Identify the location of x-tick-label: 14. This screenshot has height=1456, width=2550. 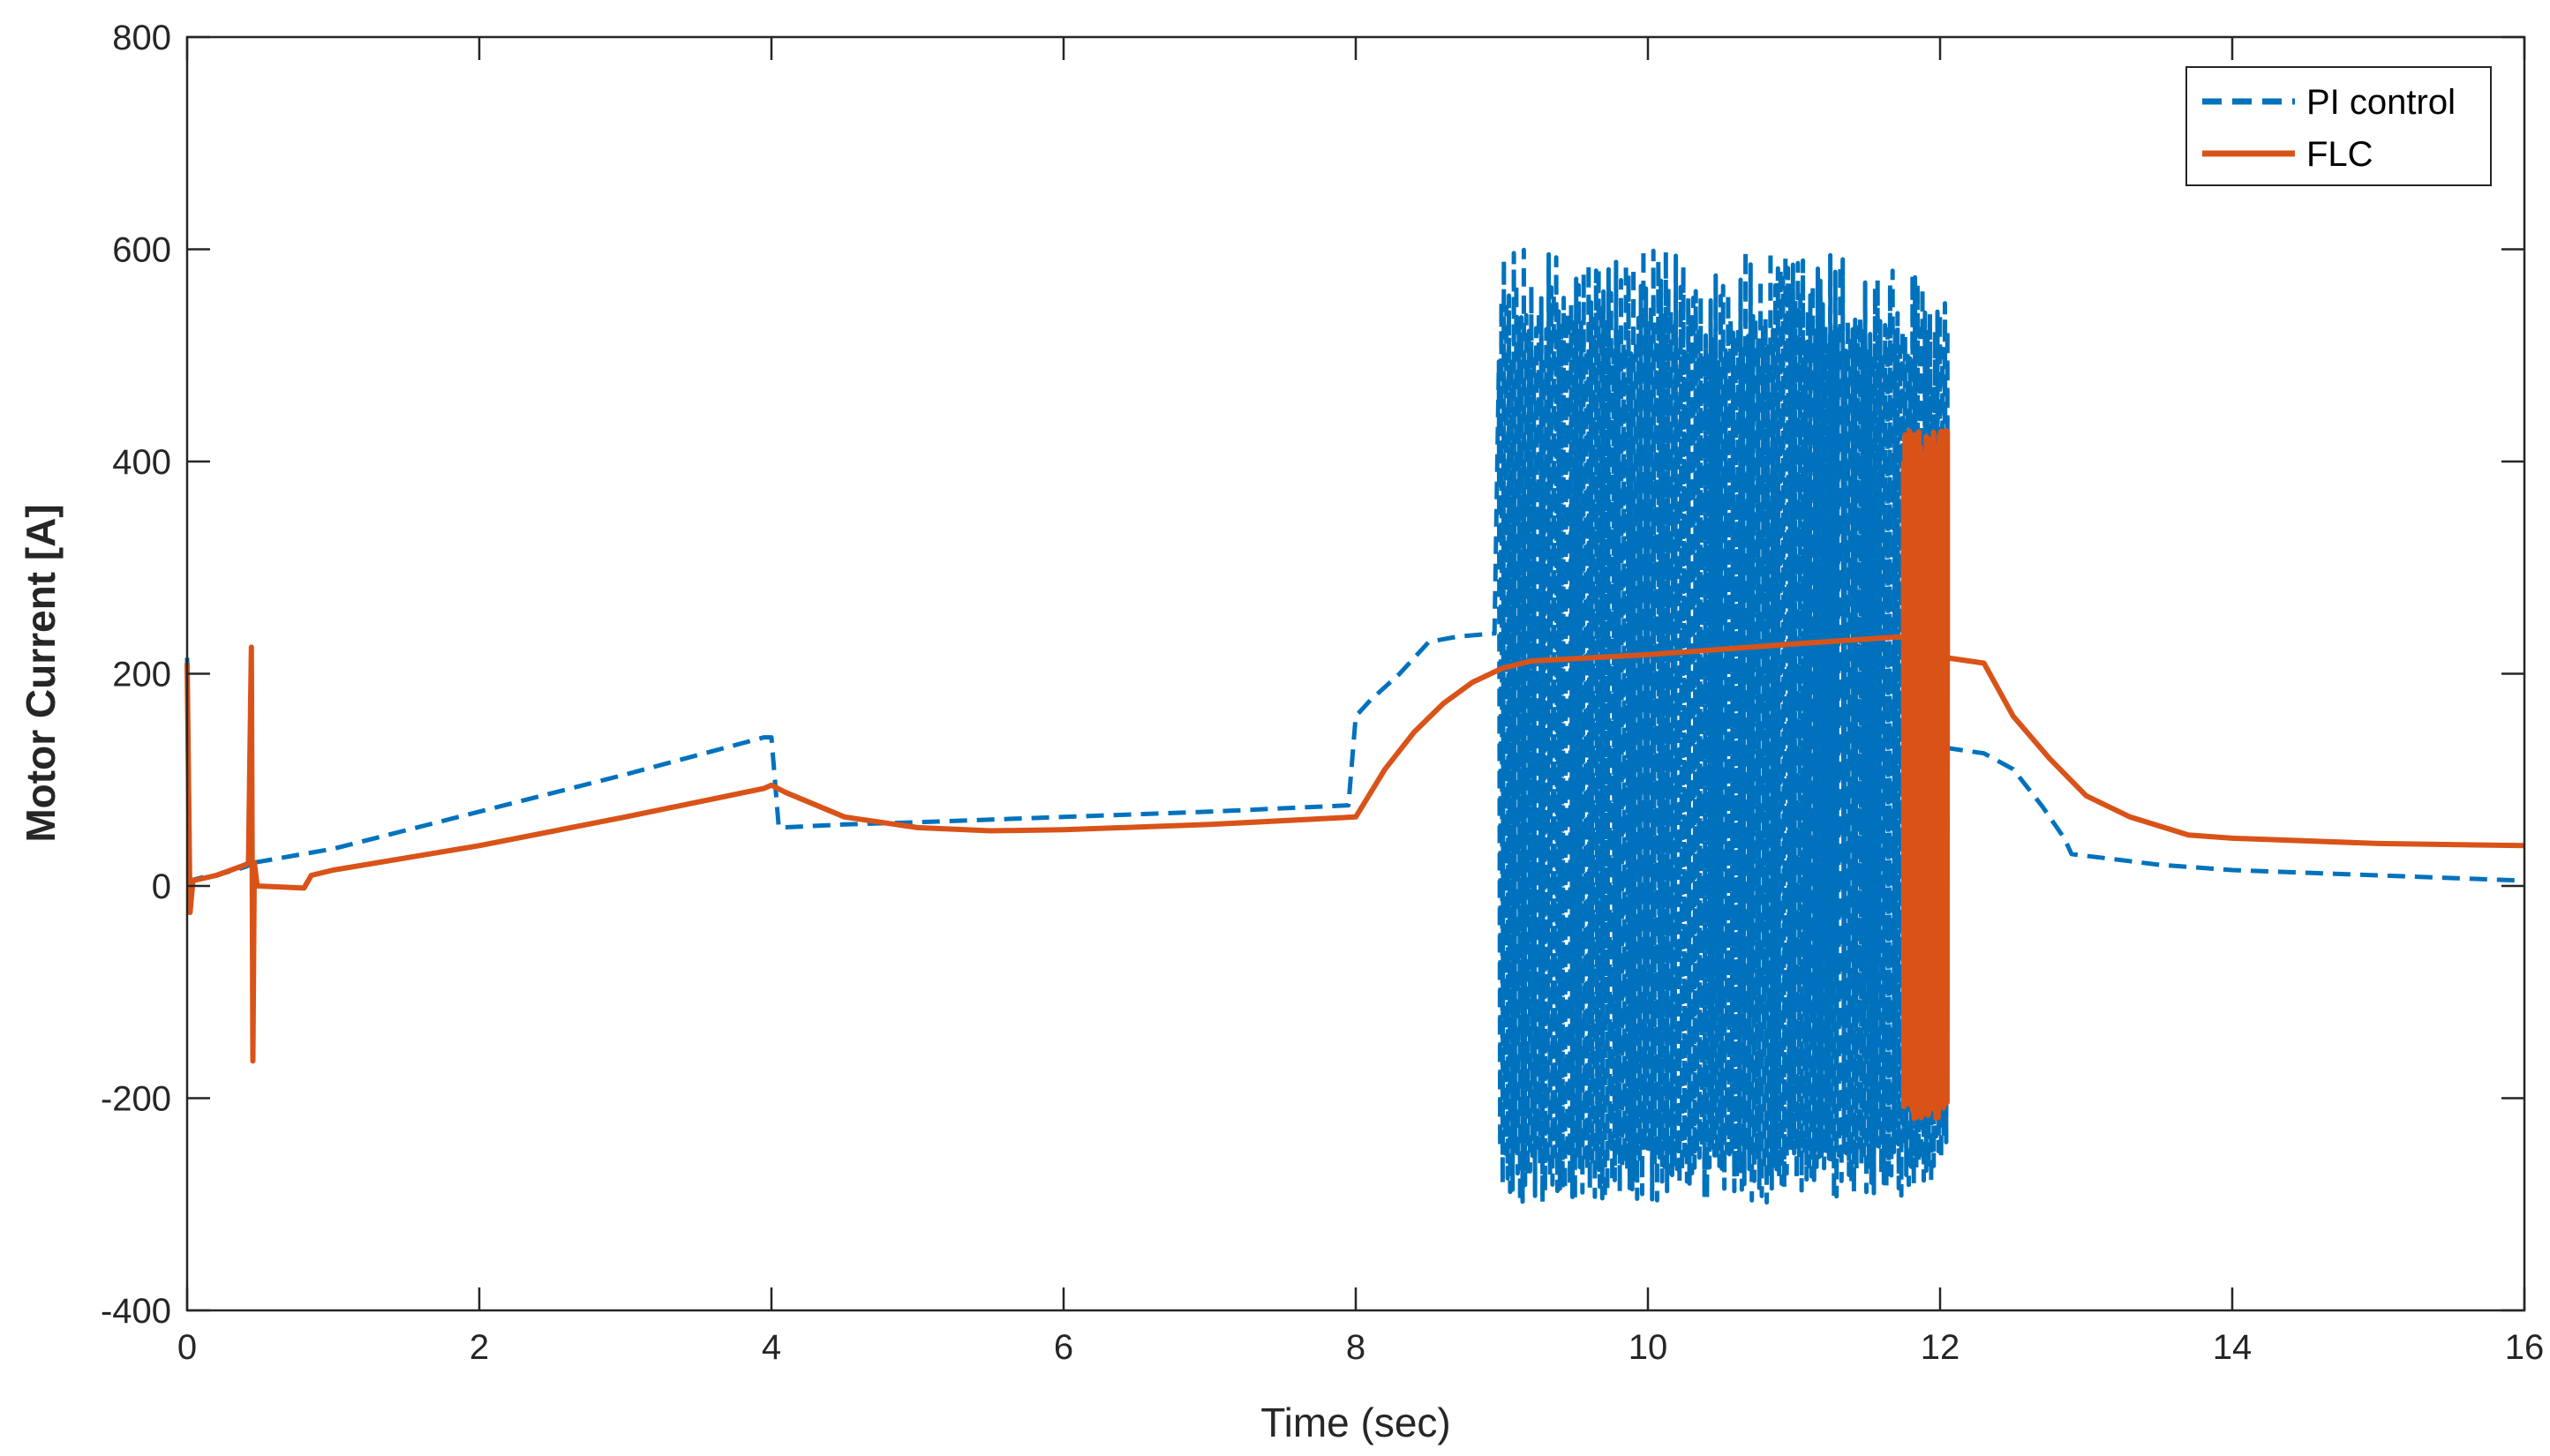
(2233, 1347).